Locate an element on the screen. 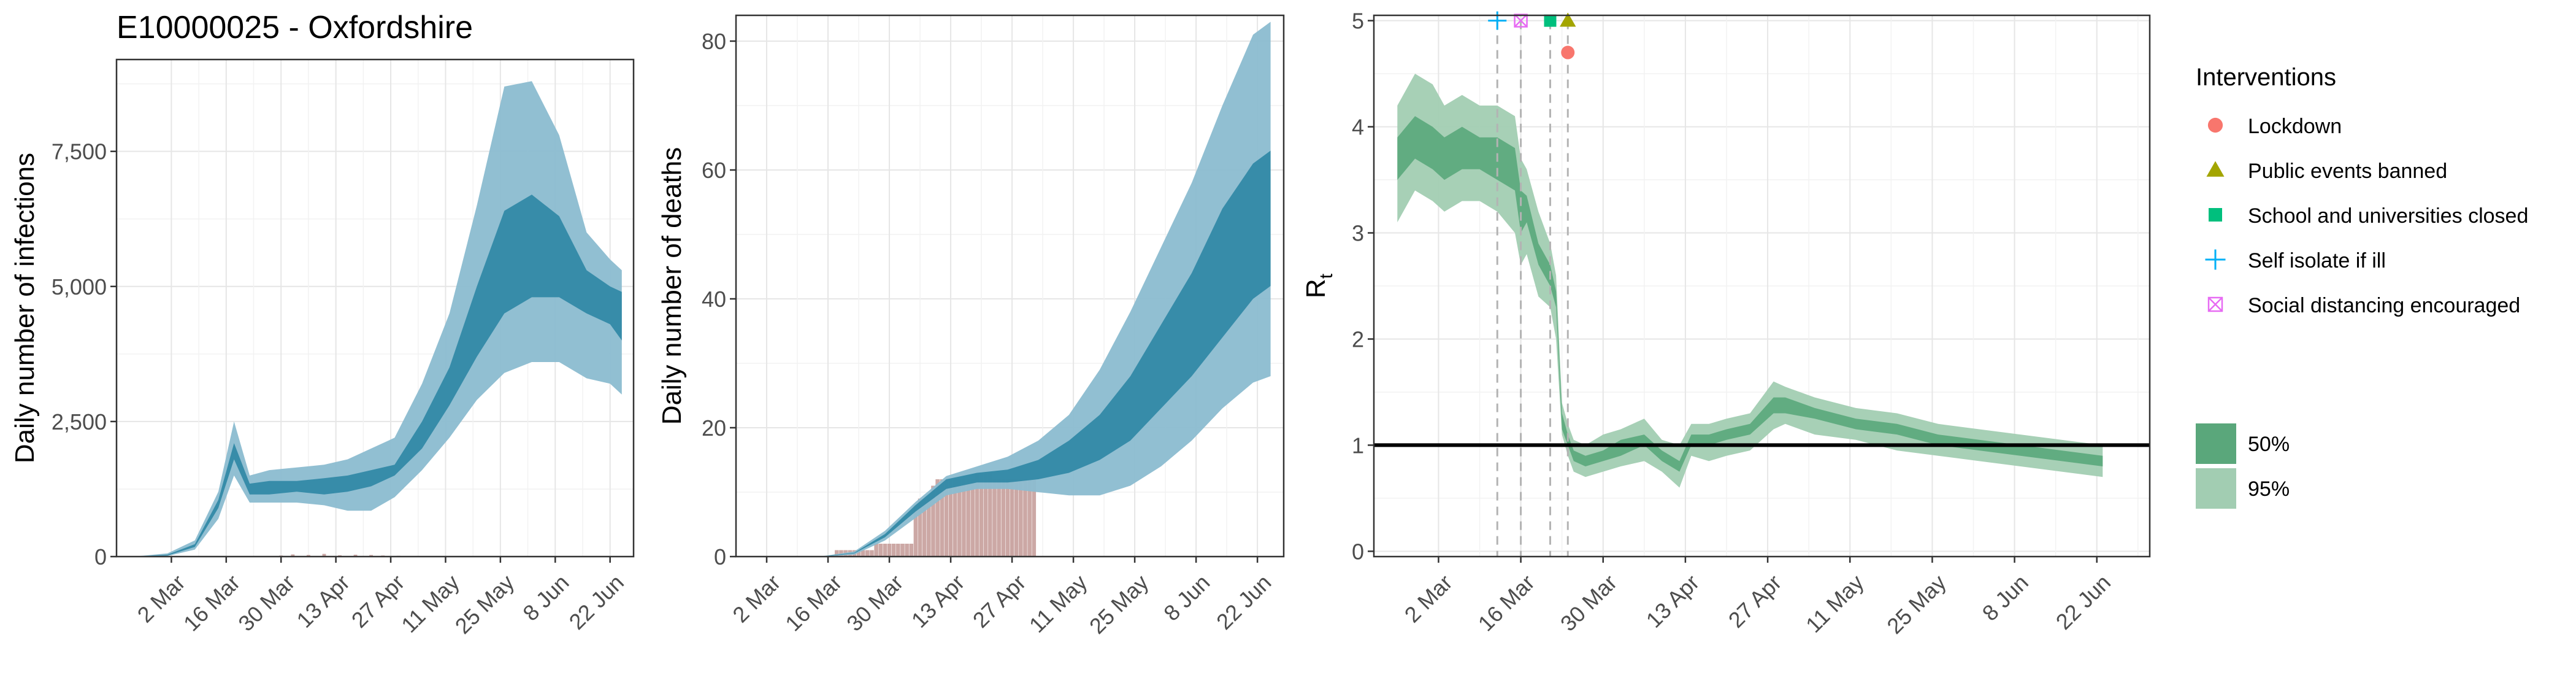  panel-border is located at coordinates (375, 308).